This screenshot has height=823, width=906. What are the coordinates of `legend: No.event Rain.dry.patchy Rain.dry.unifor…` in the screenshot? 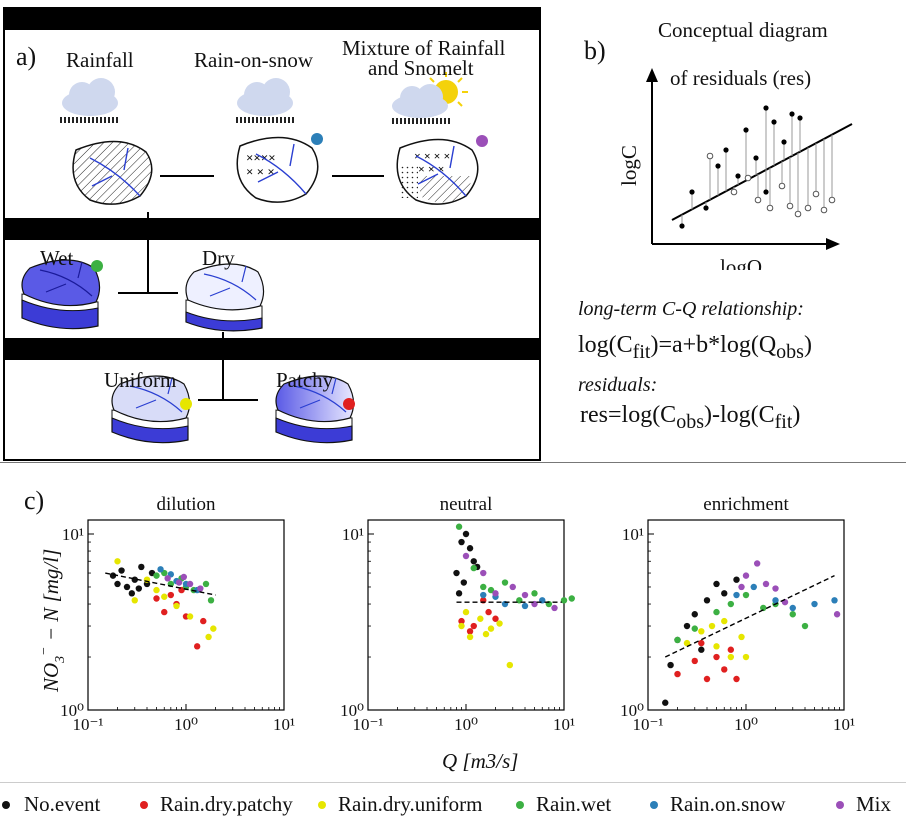 It's located at (453, 805).